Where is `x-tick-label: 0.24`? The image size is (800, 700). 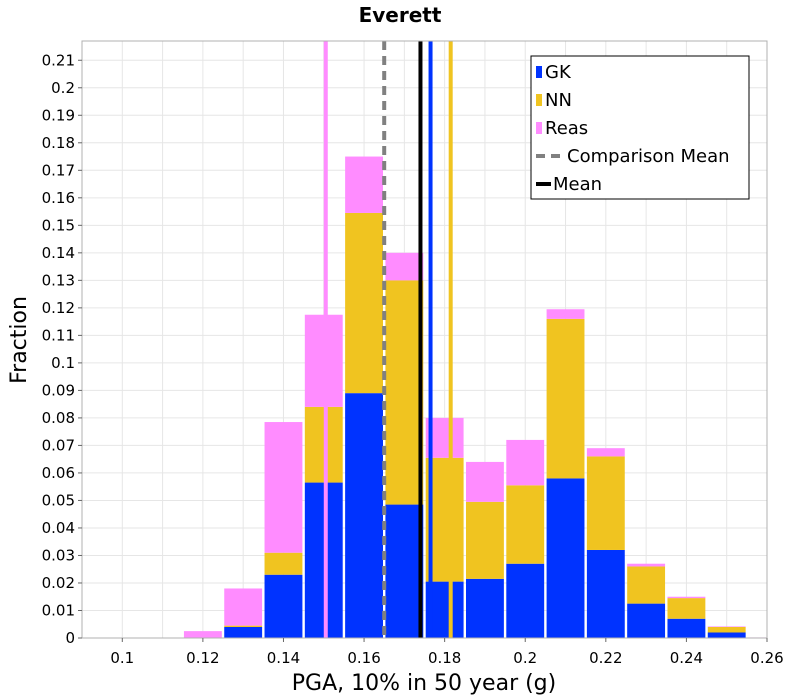
x-tick-label: 0.24 is located at coordinates (686, 658).